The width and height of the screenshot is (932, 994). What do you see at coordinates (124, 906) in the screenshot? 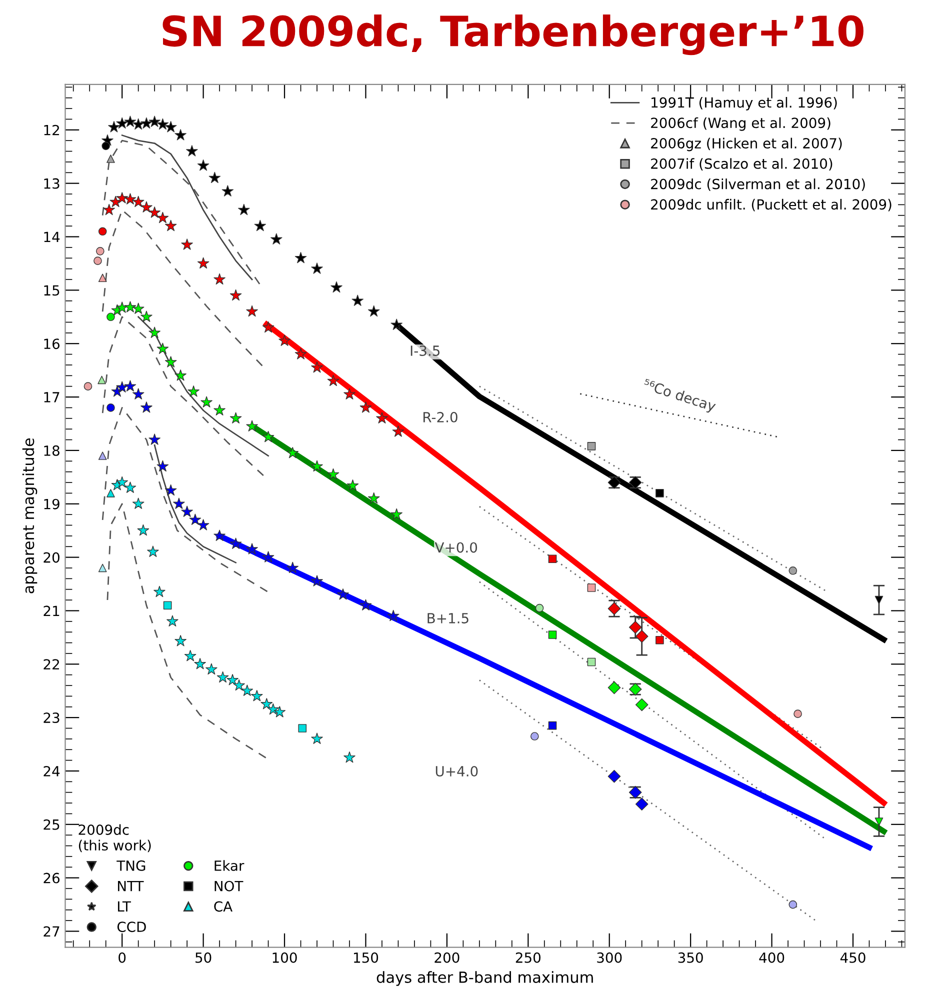
I see `legend-label: LT` at bounding box center [124, 906].